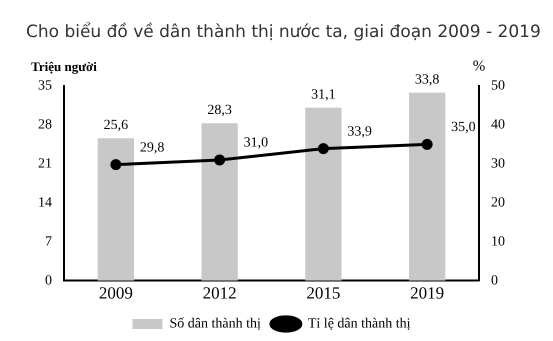 This screenshot has height=341, width=553. Describe the element at coordinates (45, 164) in the screenshot. I see `y-tick-label: 21` at that location.